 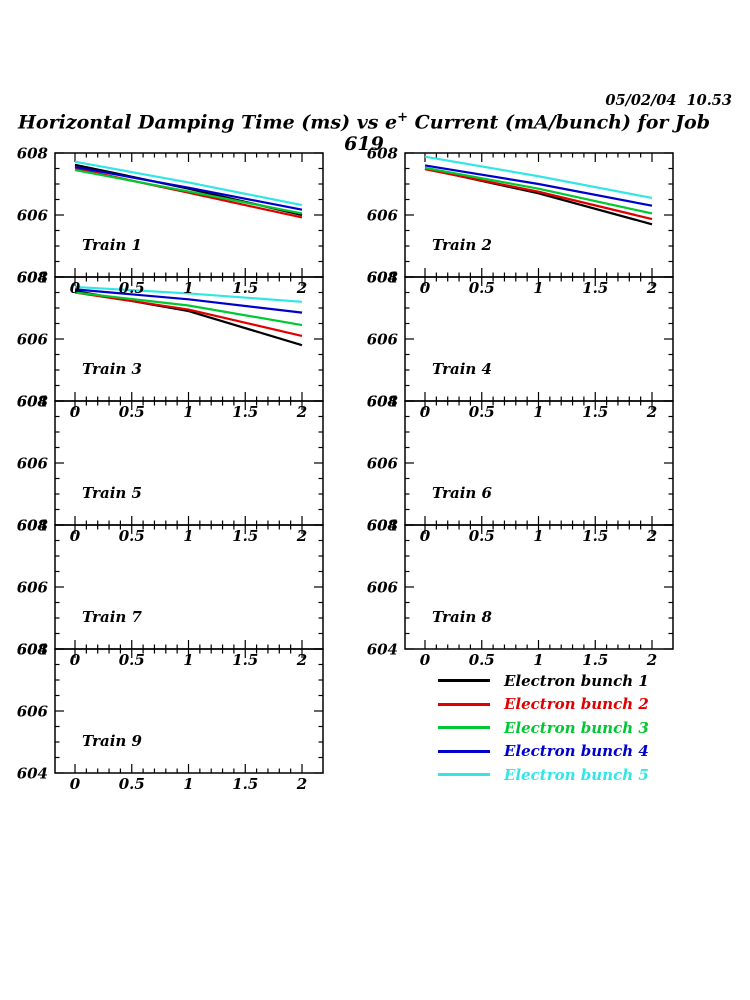 I want to click on legend-item-label: Electron bunch 5, so click(x=576, y=774).